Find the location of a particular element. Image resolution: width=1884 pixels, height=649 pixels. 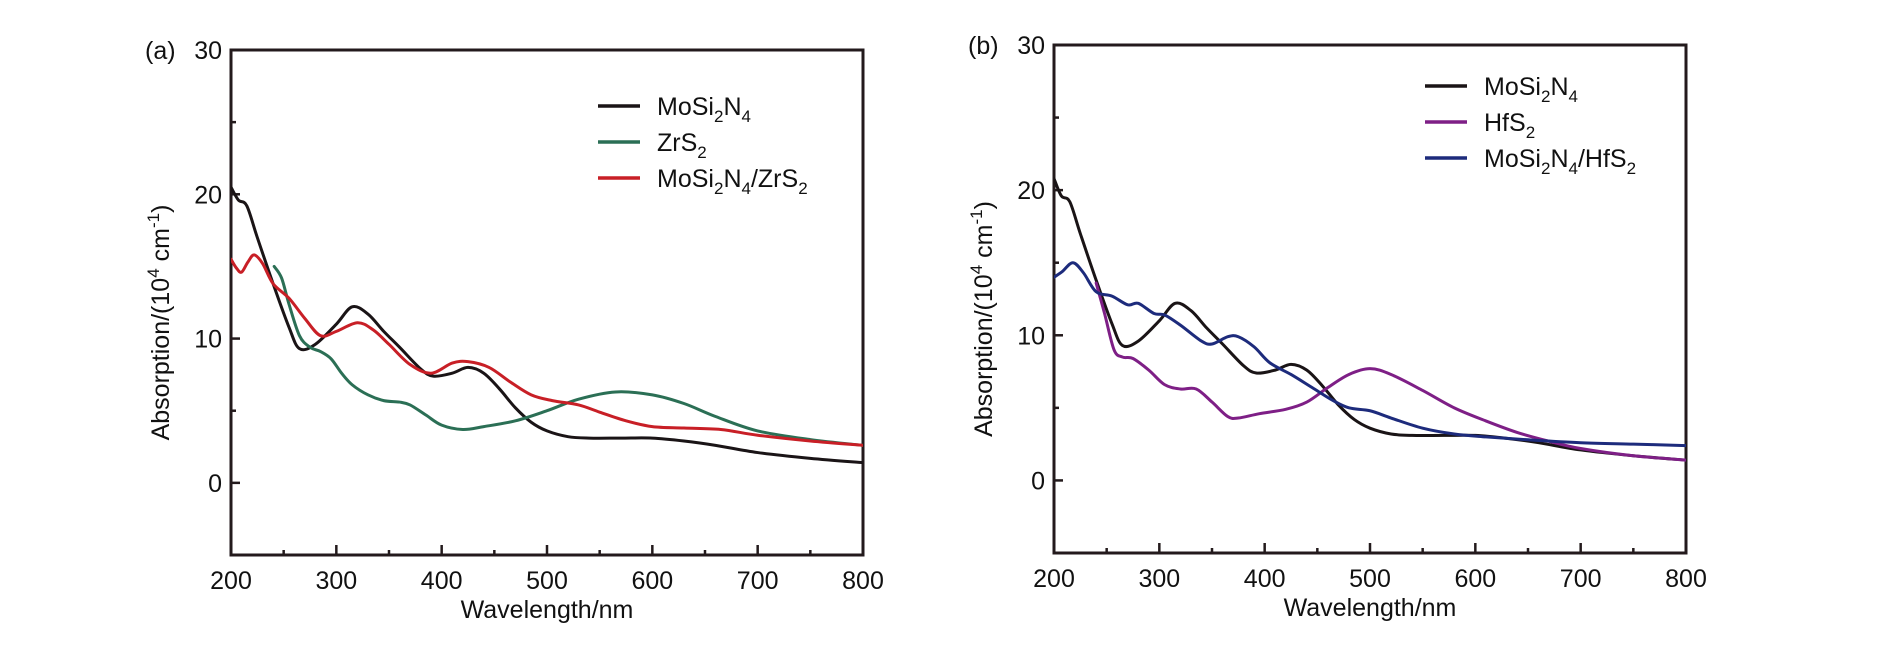

legend-item: ZrS2 is located at coordinates (652, 145).